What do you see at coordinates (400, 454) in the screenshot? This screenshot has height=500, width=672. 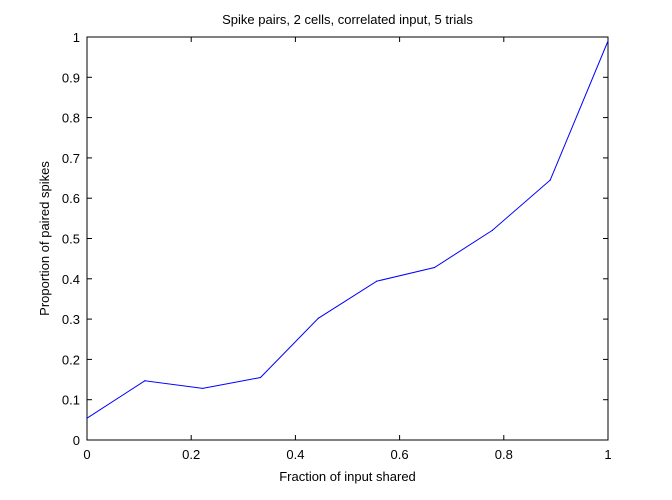 I see `x-tick-label: 0.6` at bounding box center [400, 454].